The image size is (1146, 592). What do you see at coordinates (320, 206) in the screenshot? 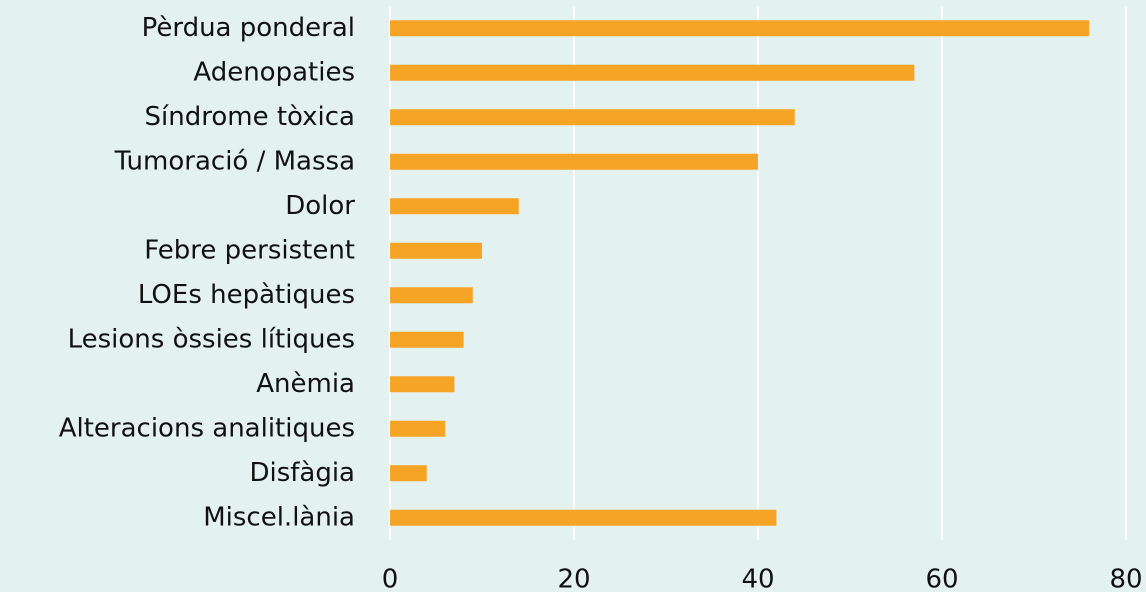
I see `y-tick-label: Dolor` at bounding box center [320, 206].